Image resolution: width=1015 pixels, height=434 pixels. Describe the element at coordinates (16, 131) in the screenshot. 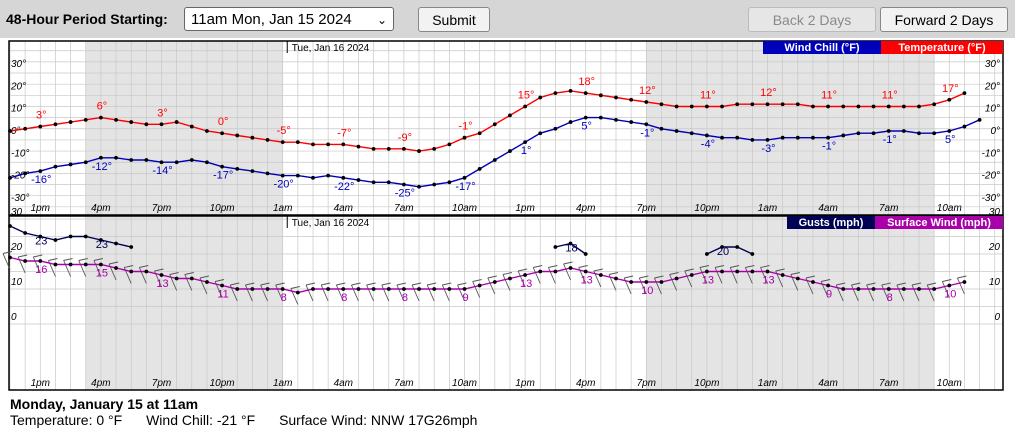

I see `y-tick-left: 0°` at that location.